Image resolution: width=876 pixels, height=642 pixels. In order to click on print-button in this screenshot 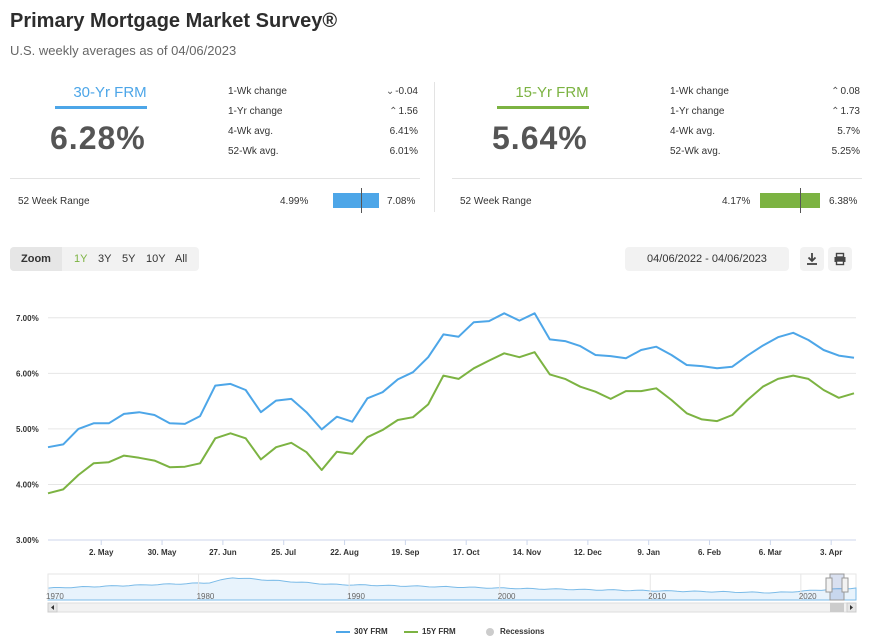, I will do `click(840, 259)`.